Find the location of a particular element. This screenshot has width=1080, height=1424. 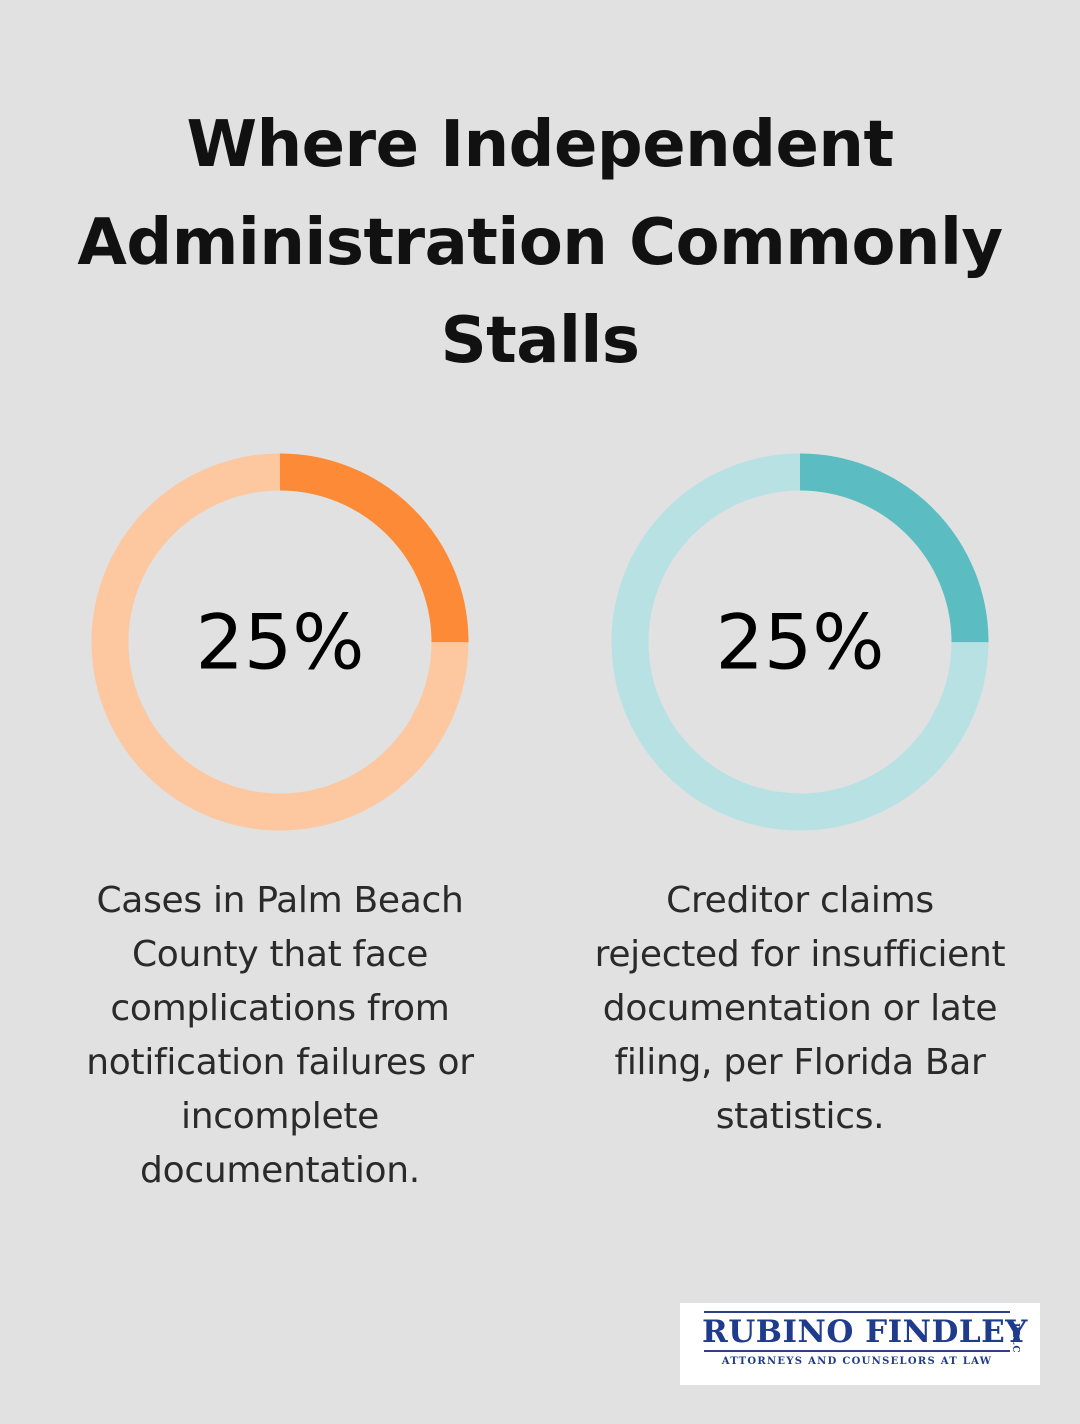

logo-suffix: PLLC is located at coordinates (1015, 1338).